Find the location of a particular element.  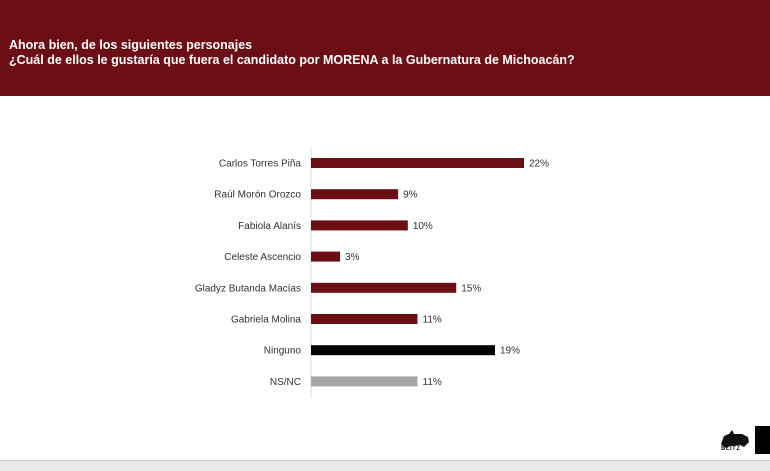

bottom-strip is located at coordinates (385, 465).